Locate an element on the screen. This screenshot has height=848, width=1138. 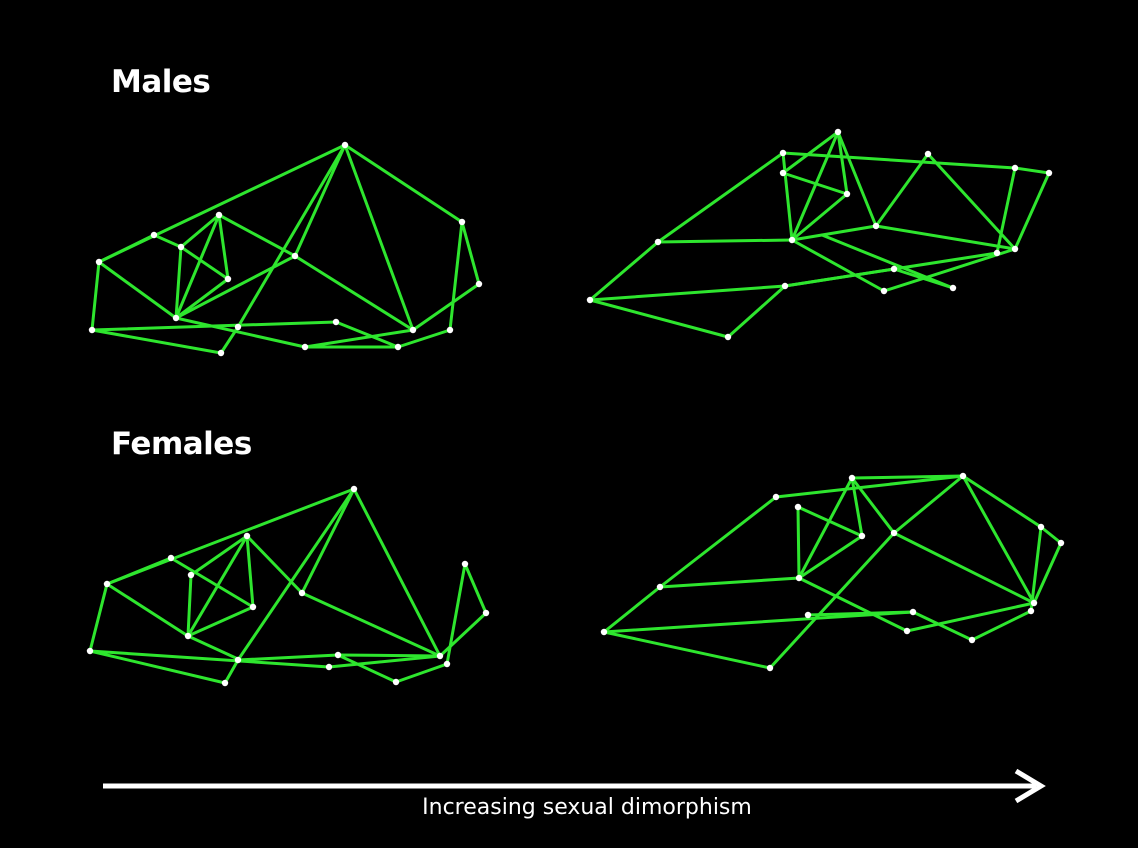
axis-caption: Increasing sexual dimorphism is located at coordinates (587, 807).